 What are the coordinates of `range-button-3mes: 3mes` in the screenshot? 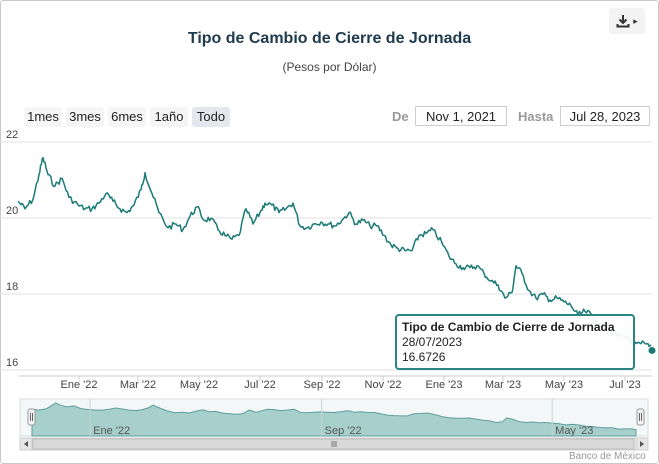 It's located at (85, 117).